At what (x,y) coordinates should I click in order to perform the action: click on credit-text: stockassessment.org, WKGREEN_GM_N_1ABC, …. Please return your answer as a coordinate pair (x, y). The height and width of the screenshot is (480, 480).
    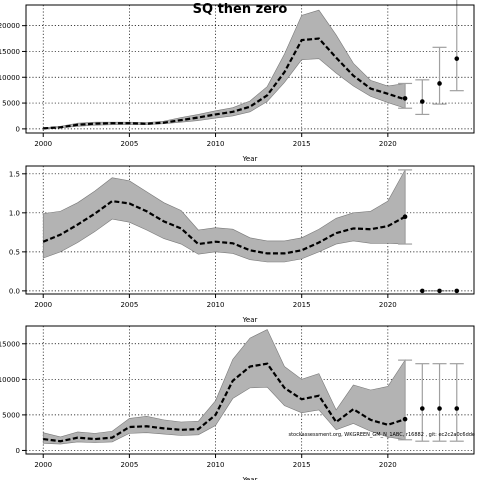
    Looking at the image, I should click on (381, 435).